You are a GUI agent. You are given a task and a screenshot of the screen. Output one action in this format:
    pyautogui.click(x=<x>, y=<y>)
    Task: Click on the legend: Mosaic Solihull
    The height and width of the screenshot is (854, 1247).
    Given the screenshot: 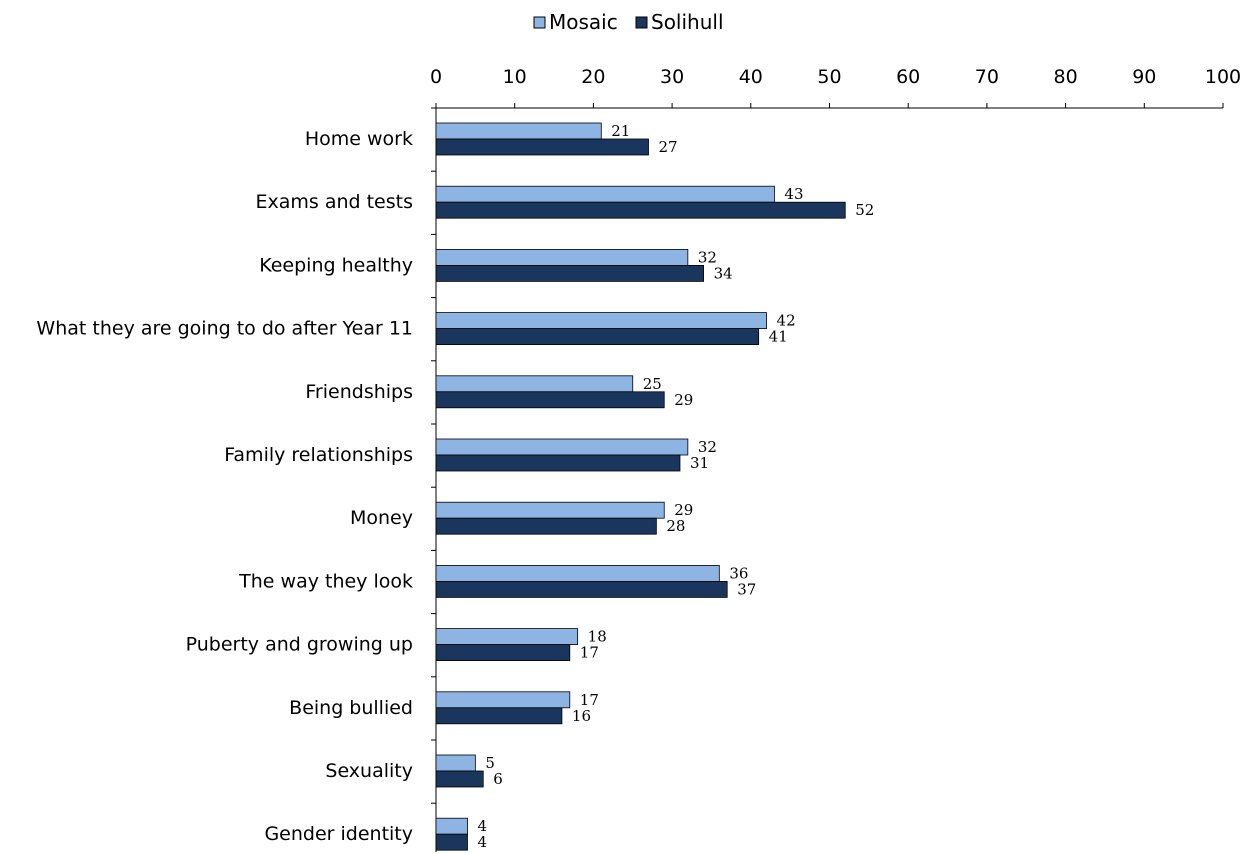 What is the action you would take?
    pyautogui.click(x=628, y=22)
    